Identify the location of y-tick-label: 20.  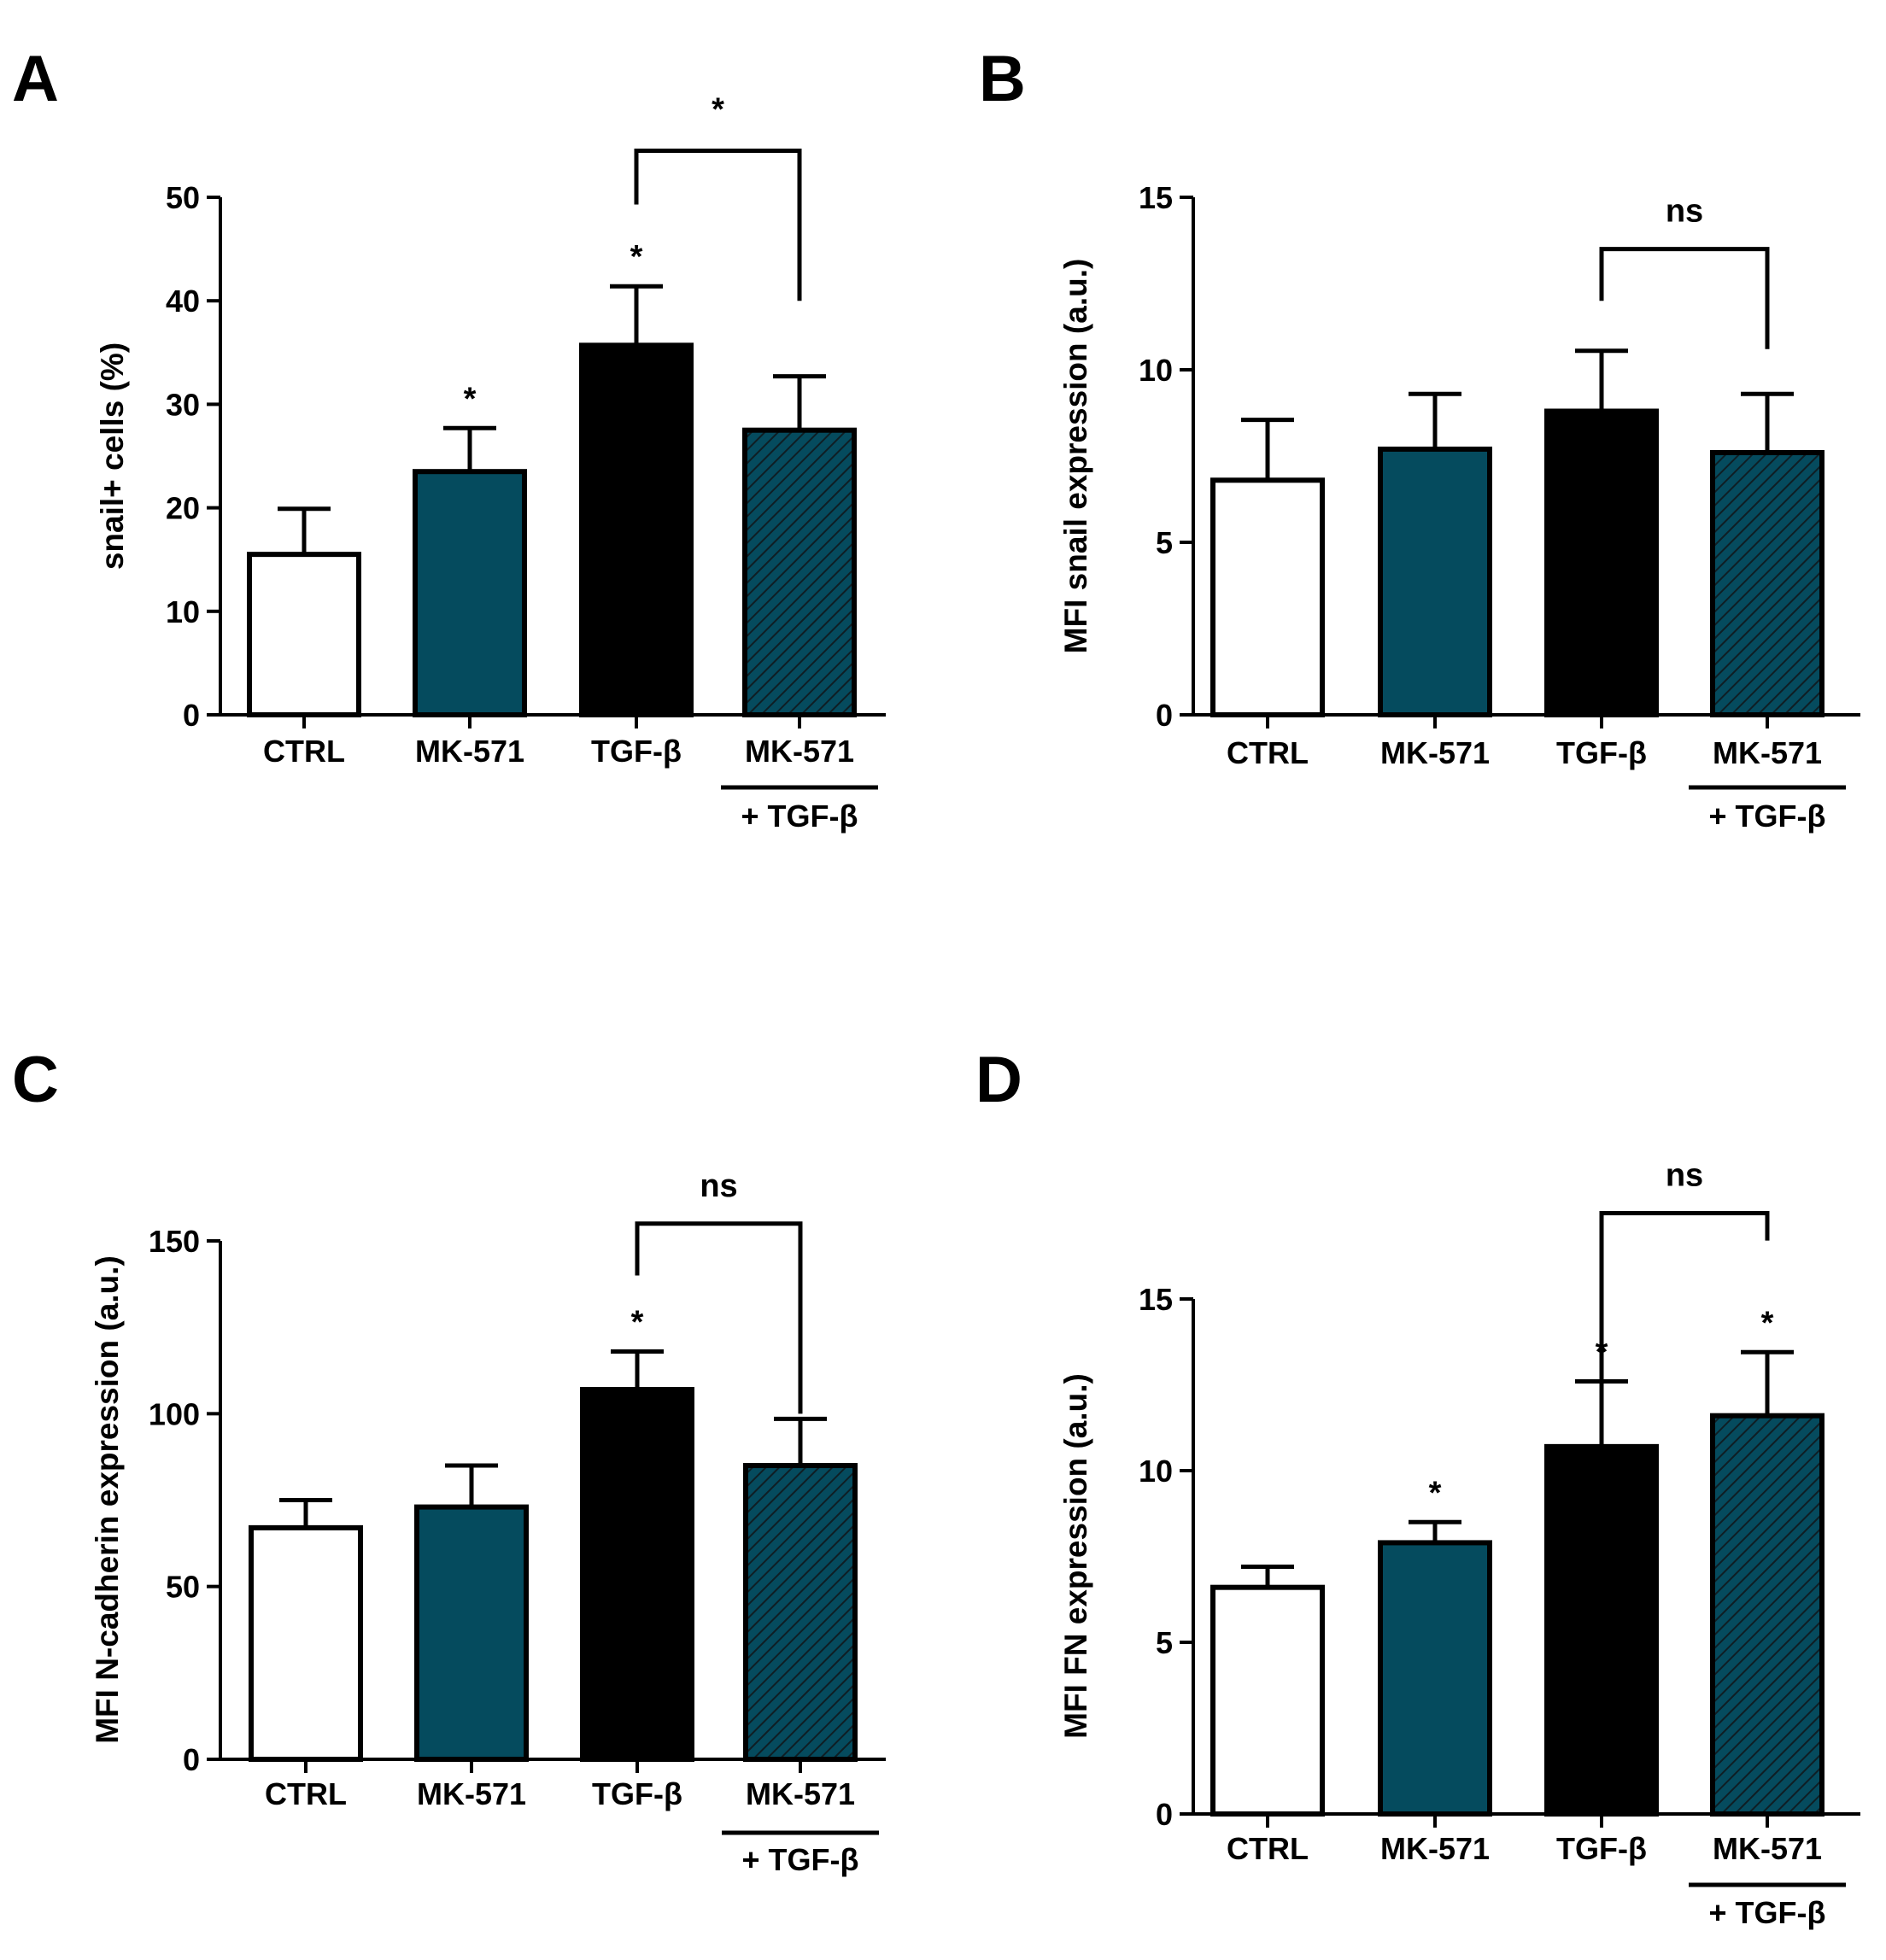
(183, 508).